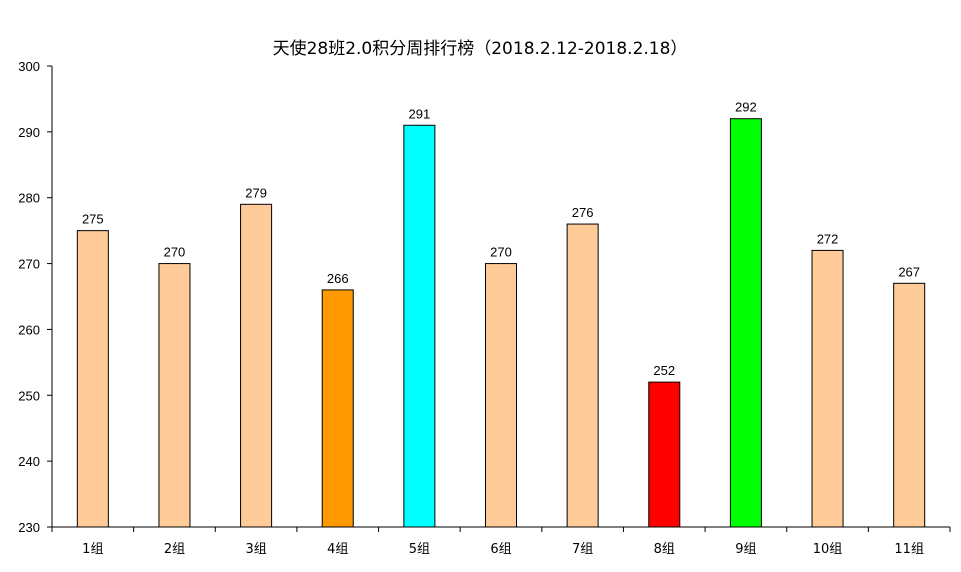 The height and width of the screenshot is (572, 961). I want to click on x-tick-label: 9组, so click(745, 549).